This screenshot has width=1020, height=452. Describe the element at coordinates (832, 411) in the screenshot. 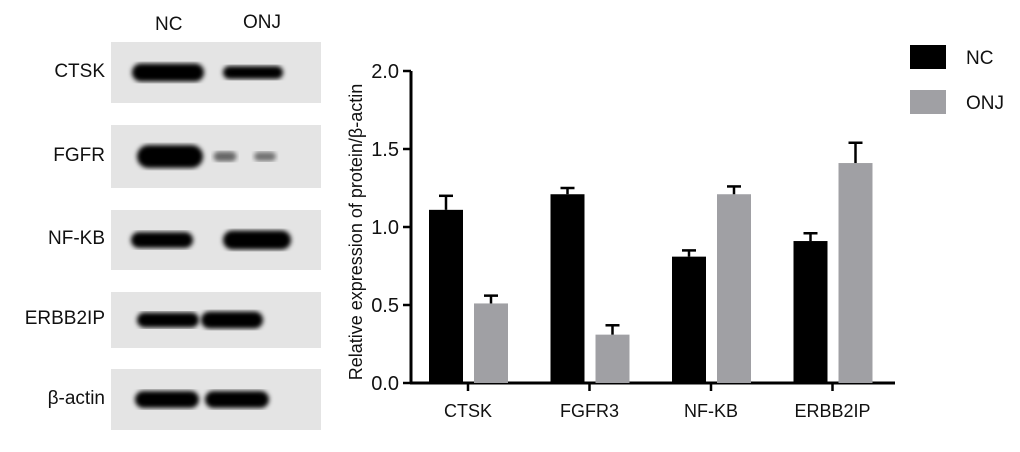

I see `x-tick-label: ERBB2IP` at that location.